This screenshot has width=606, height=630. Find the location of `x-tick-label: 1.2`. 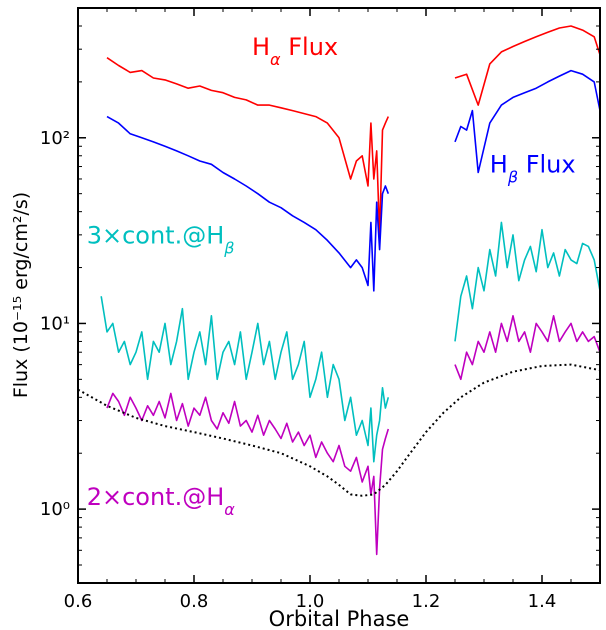

x-tick-label: 1.2 is located at coordinates (426, 601).